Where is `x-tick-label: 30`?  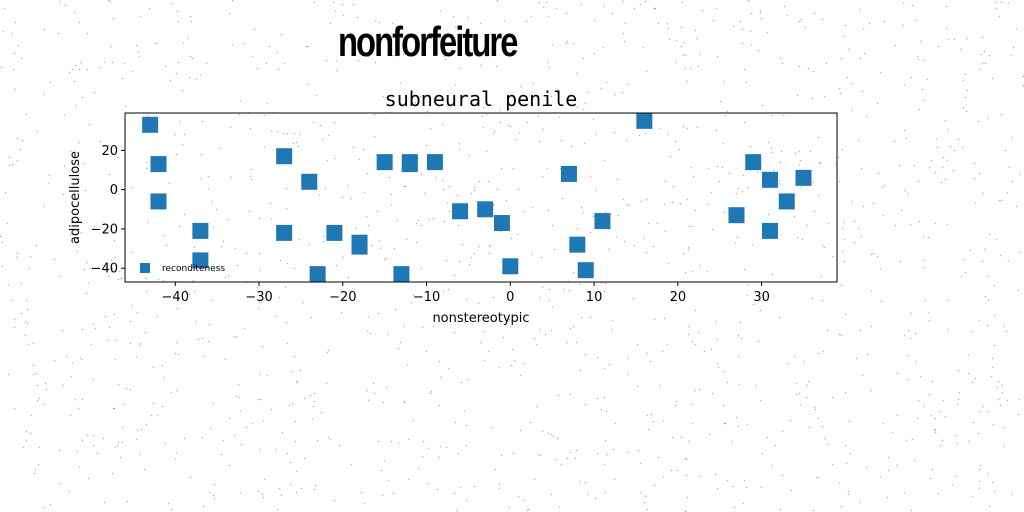 x-tick-label: 30 is located at coordinates (761, 297).